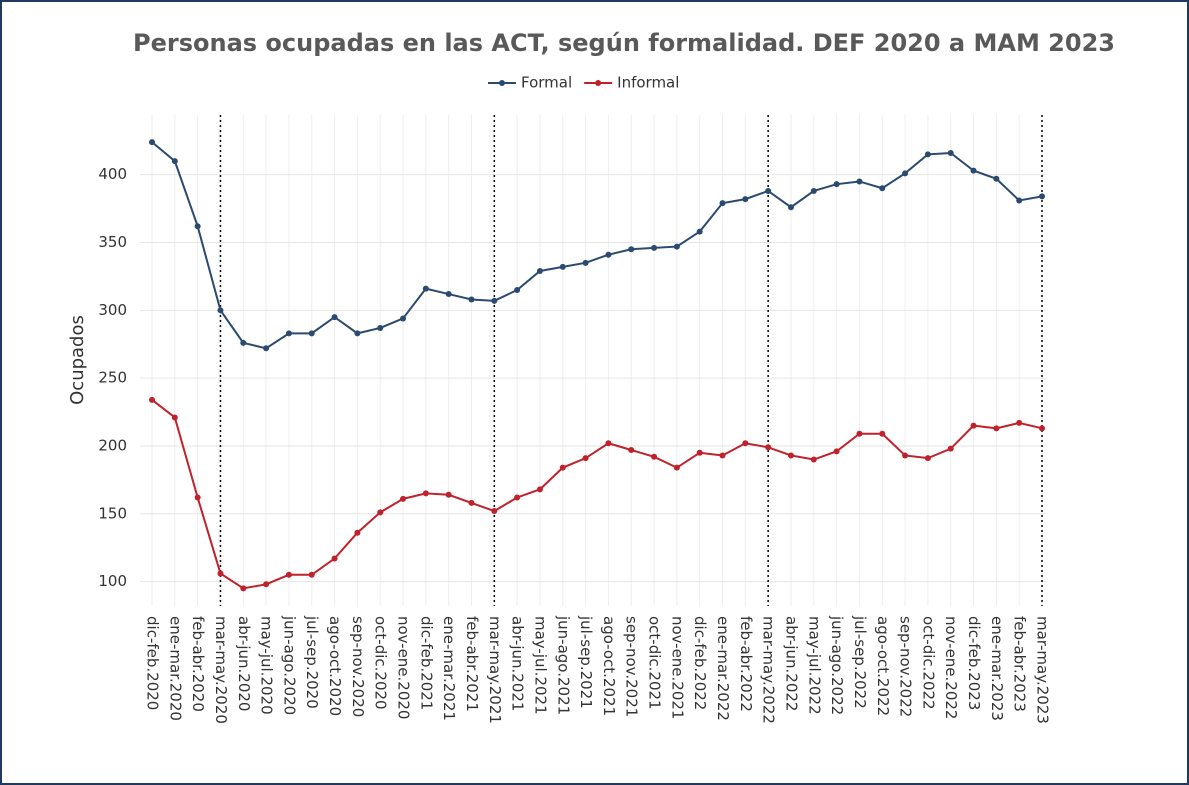 The width and height of the screenshot is (1189, 785). Describe the element at coordinates (112, 310) in the screenshot. I see `y-tick-label: 300` at that location.